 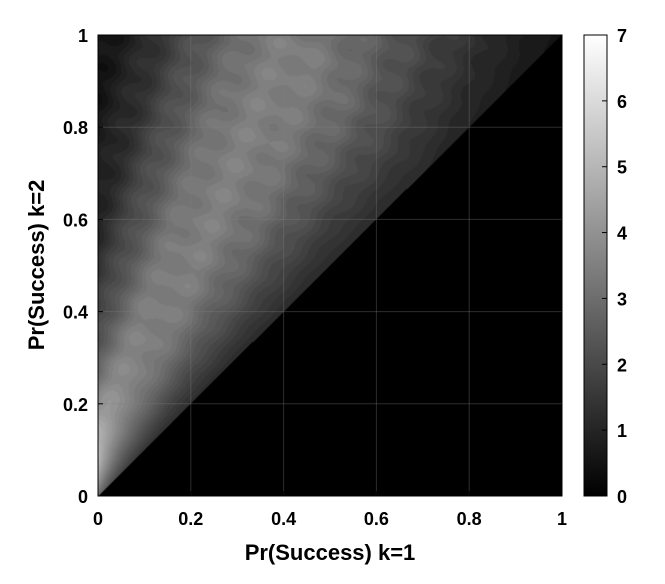 I want to click on y-axis-label: Pr(Success) k=2, so click(x=36, y=265).